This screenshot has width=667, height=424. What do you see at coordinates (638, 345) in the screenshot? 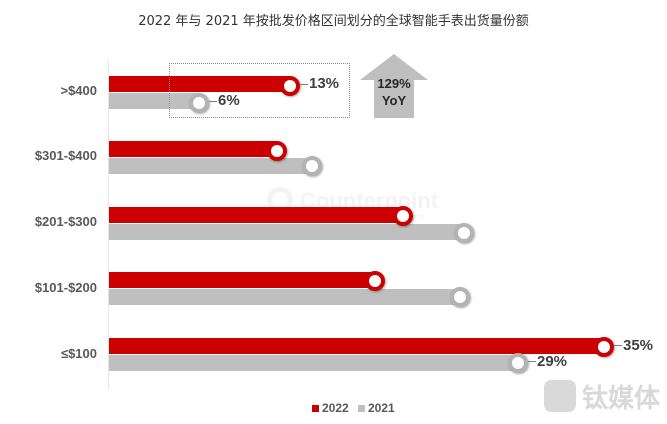
I see `value-label-2022-le100: 35%` at bounding box center [638, 345].